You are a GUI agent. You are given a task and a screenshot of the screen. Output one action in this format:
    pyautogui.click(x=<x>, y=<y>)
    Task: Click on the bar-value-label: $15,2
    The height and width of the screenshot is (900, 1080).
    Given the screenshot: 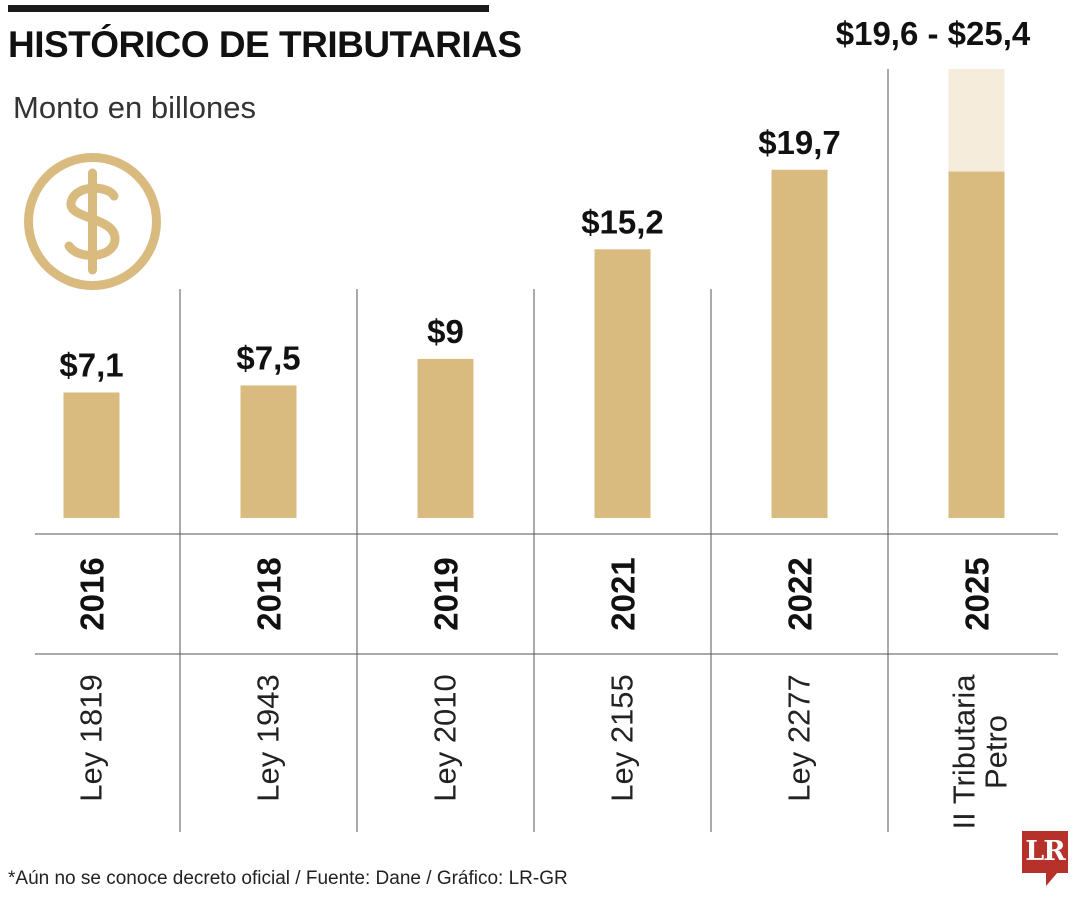 What is the action you would take?
    pyautogui.click(x=622, y=221)
    